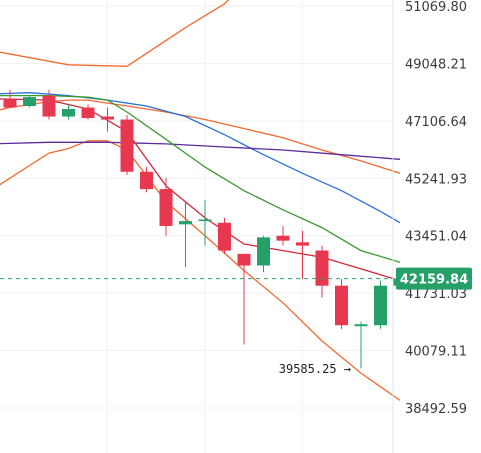  I want to click on current-price-tag: 42159.84, so click(434, 278).